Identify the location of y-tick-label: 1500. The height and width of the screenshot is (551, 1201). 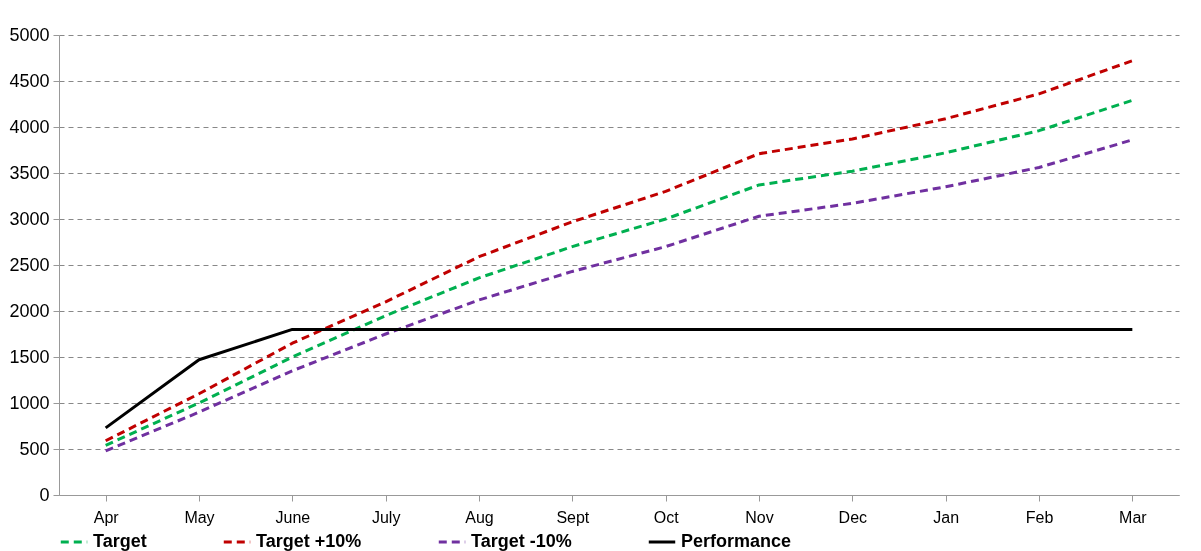
(29, 356).